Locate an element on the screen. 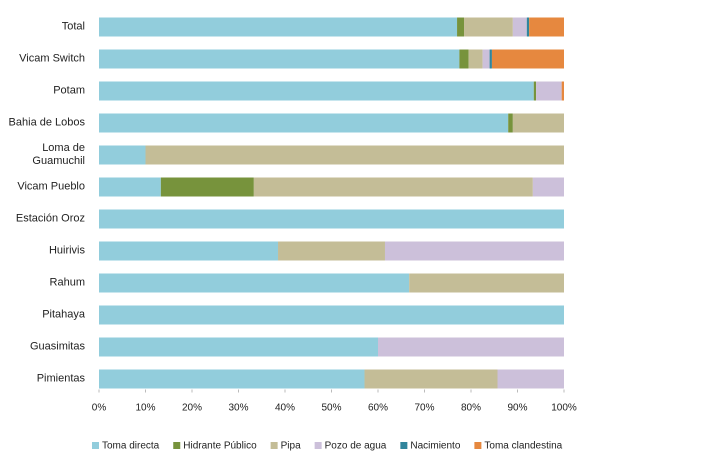 The image size is (709, 465). x-tick-label: 30% is located at coordinates (238, 408).